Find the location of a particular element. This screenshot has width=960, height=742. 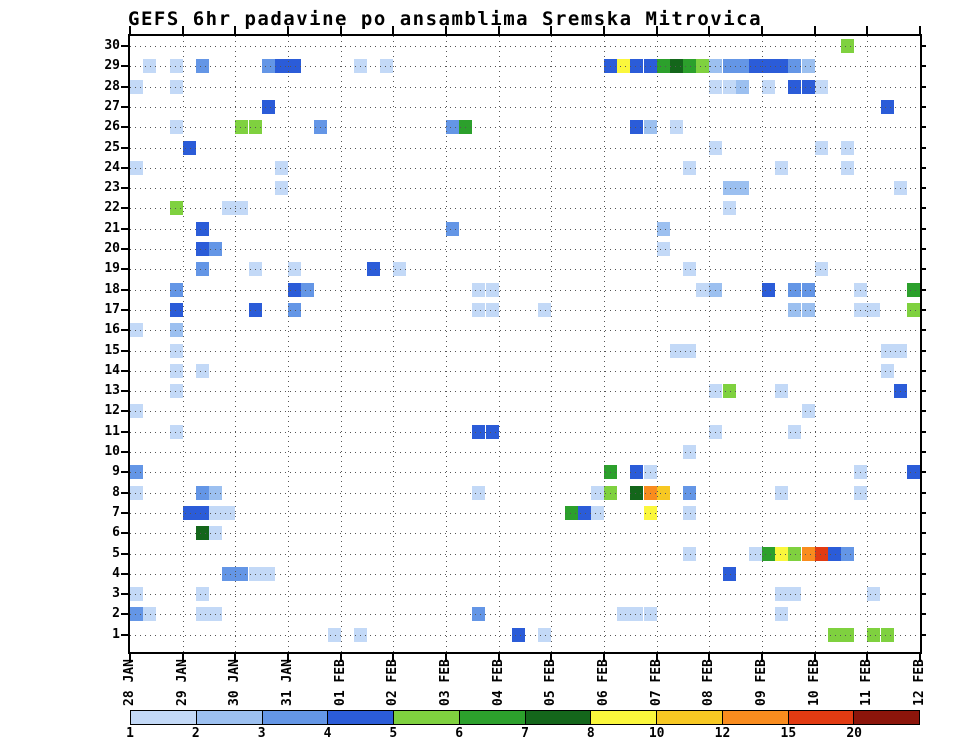

y-tick-label: 25 is located at coordinates (112, 147).